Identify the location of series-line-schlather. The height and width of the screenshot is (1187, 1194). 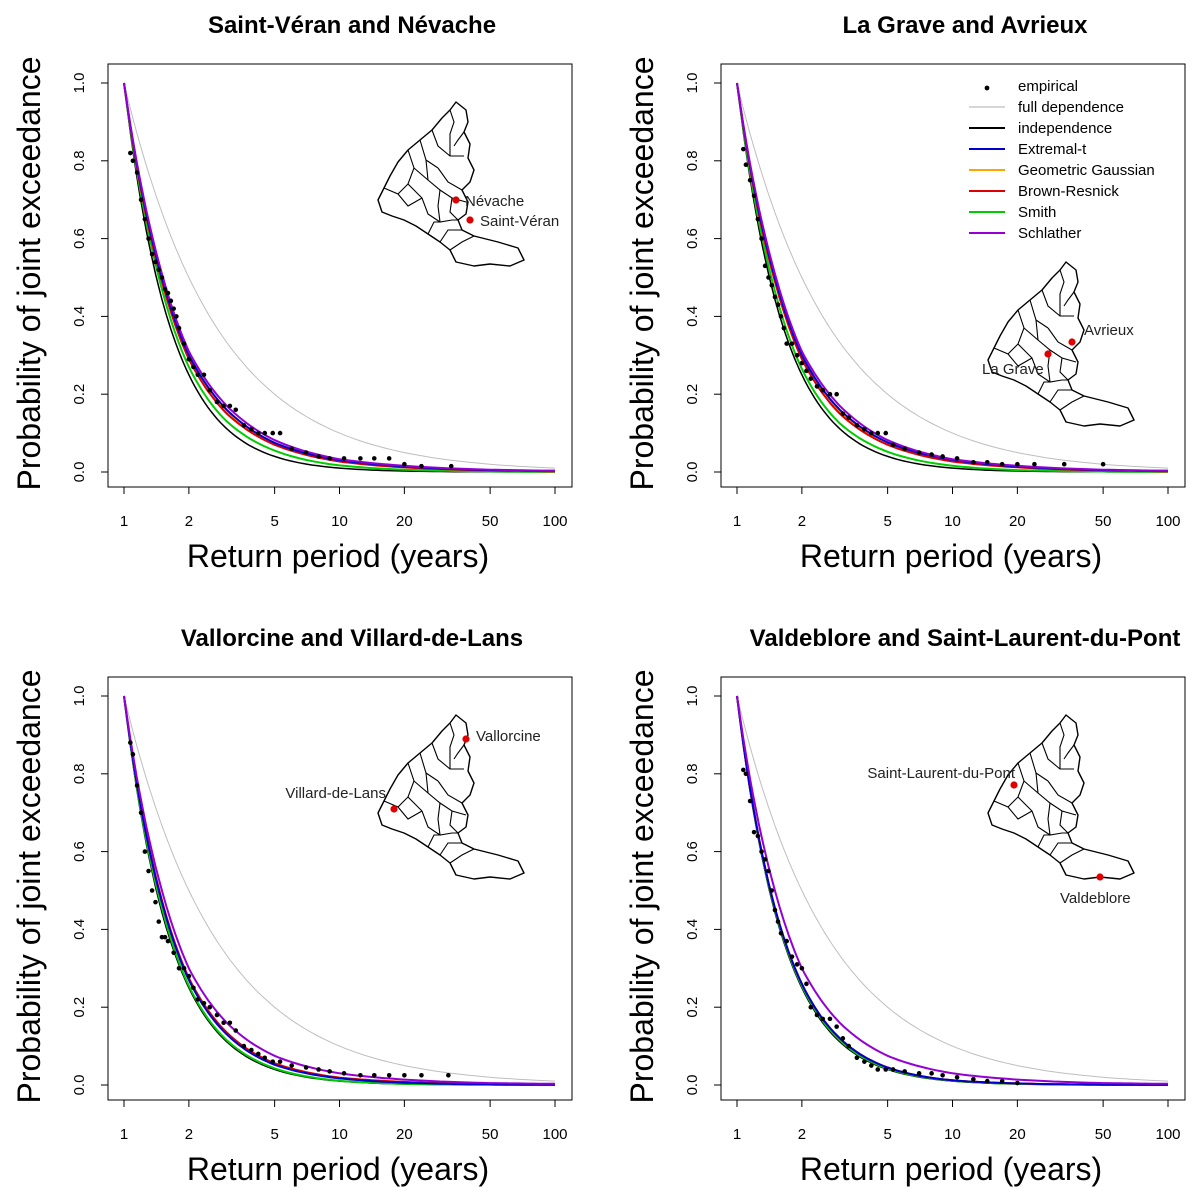
(952, 890).